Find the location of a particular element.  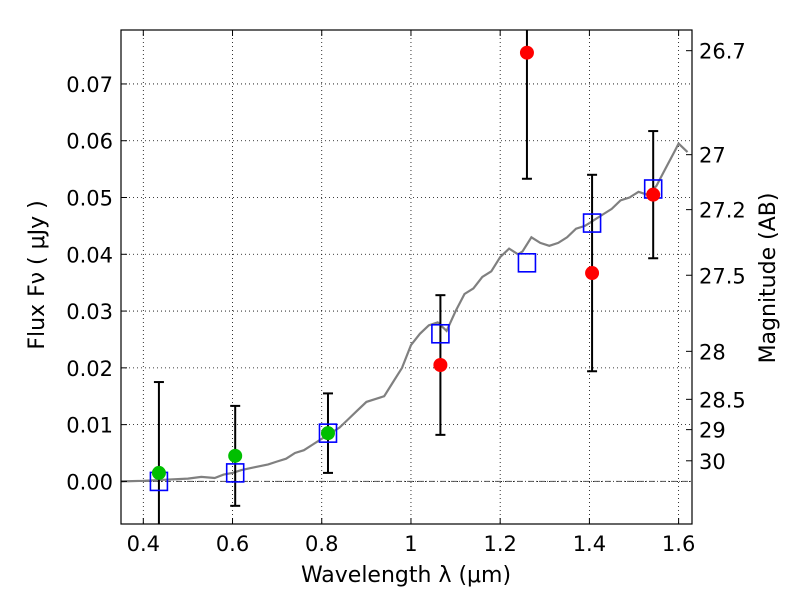

y-tick-label: 0.04 is located at coordinates (89, 255).